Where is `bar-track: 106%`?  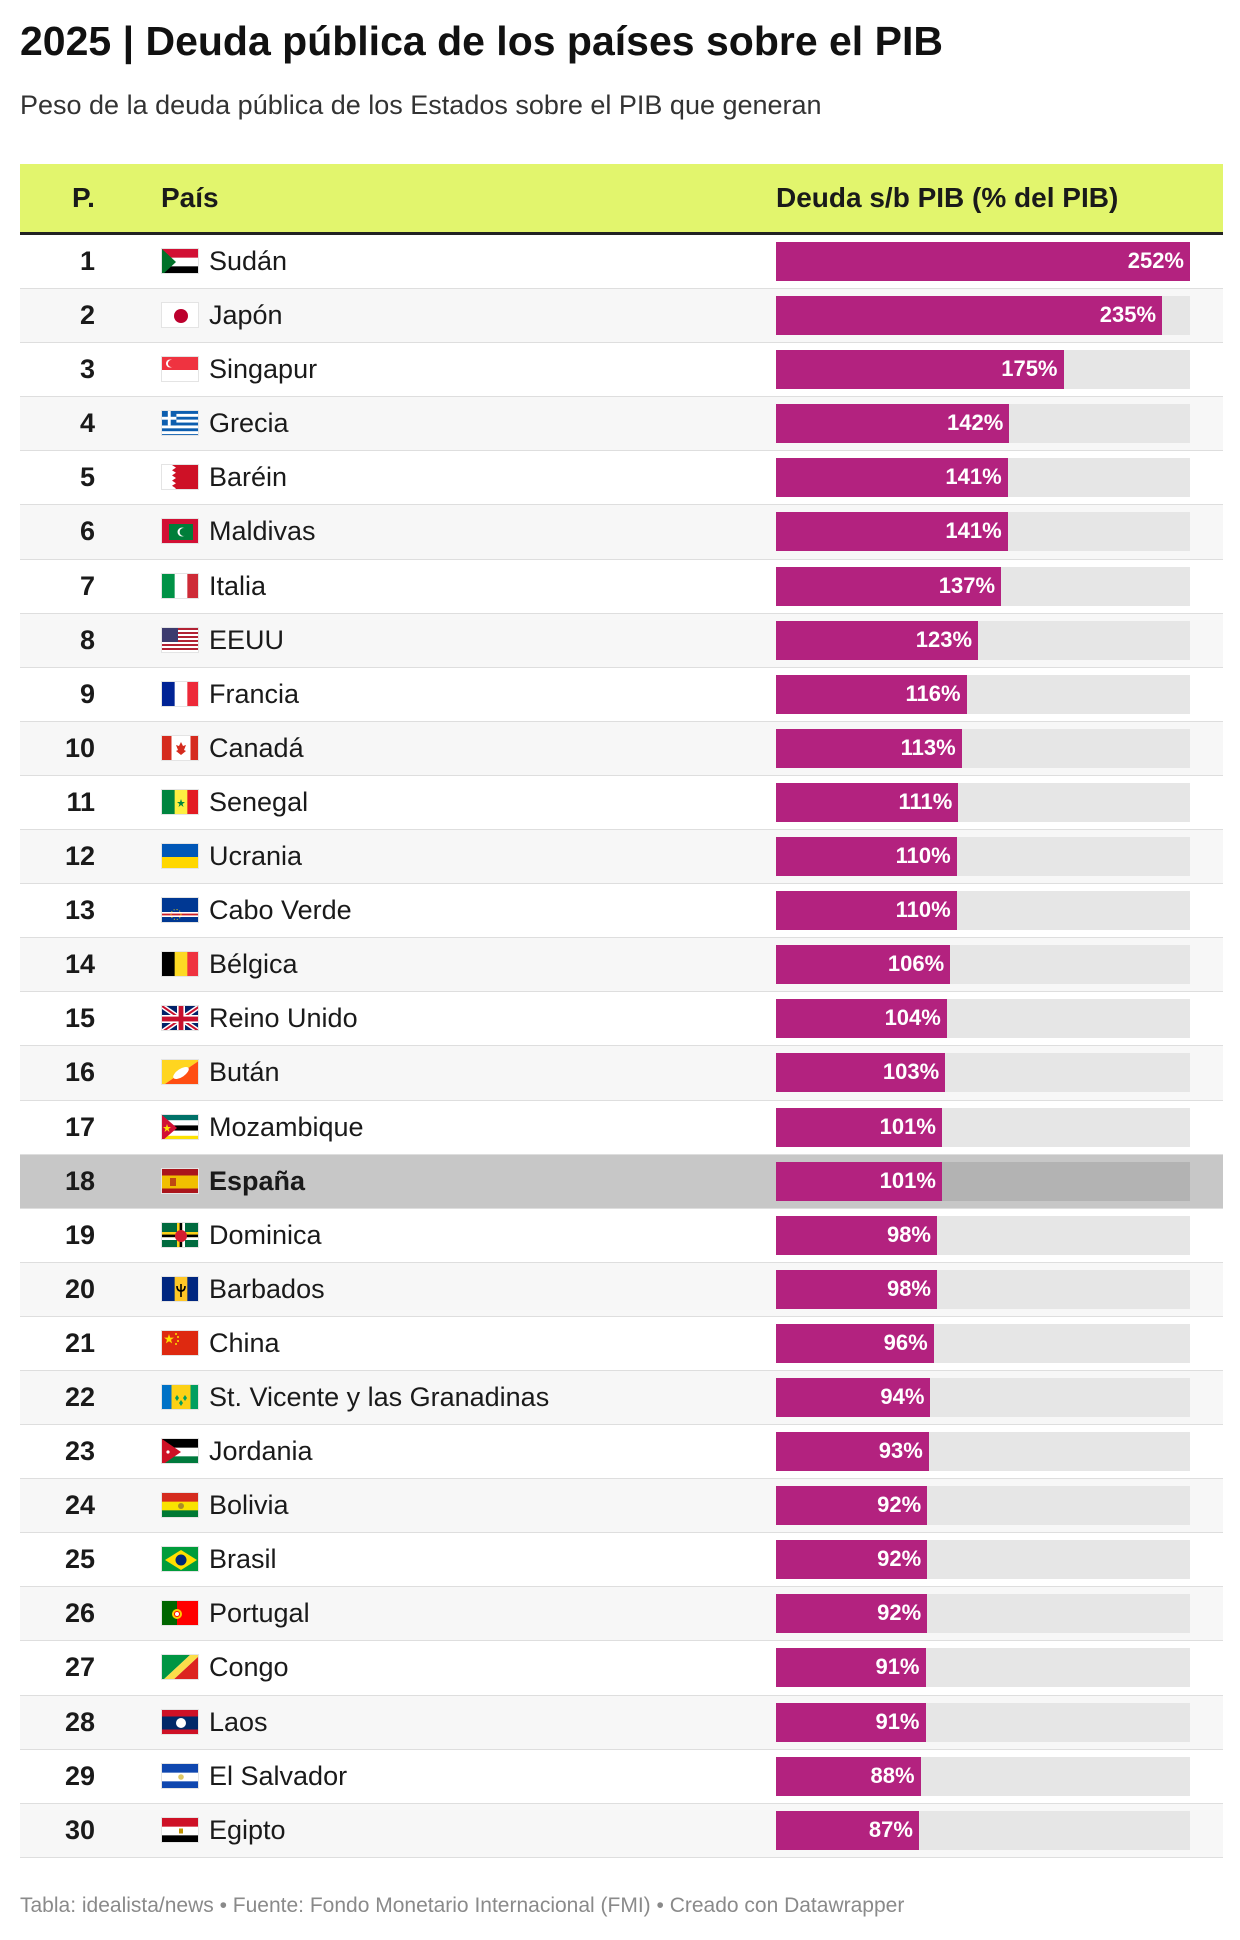 bar-track: 106% is located at coordinates (983, 965).